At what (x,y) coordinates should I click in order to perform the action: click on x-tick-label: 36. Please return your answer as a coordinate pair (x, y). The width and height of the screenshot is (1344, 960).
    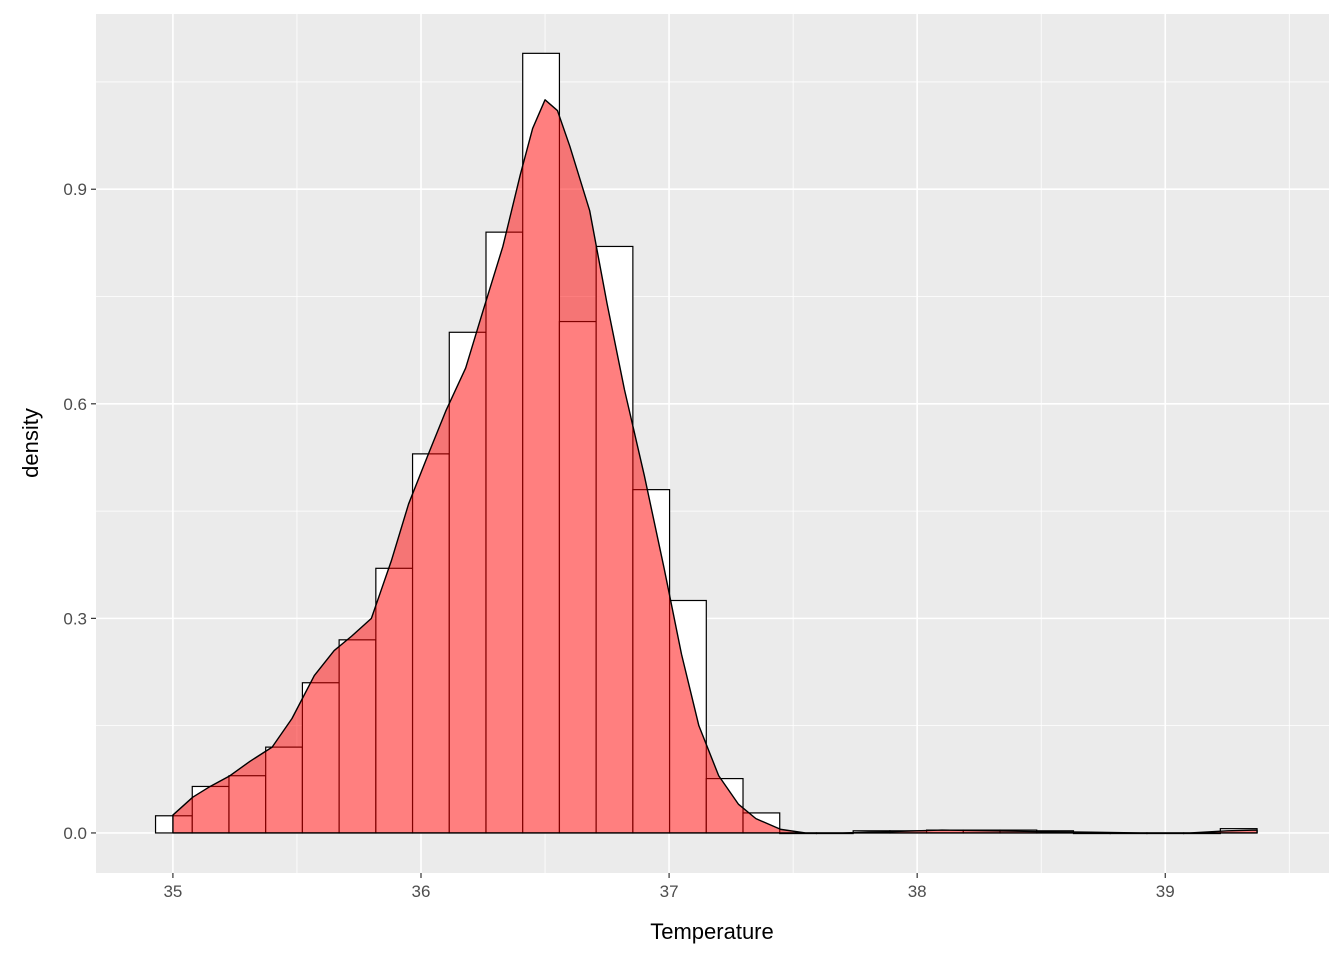
    Looking at the image, I should click on (421, 891).